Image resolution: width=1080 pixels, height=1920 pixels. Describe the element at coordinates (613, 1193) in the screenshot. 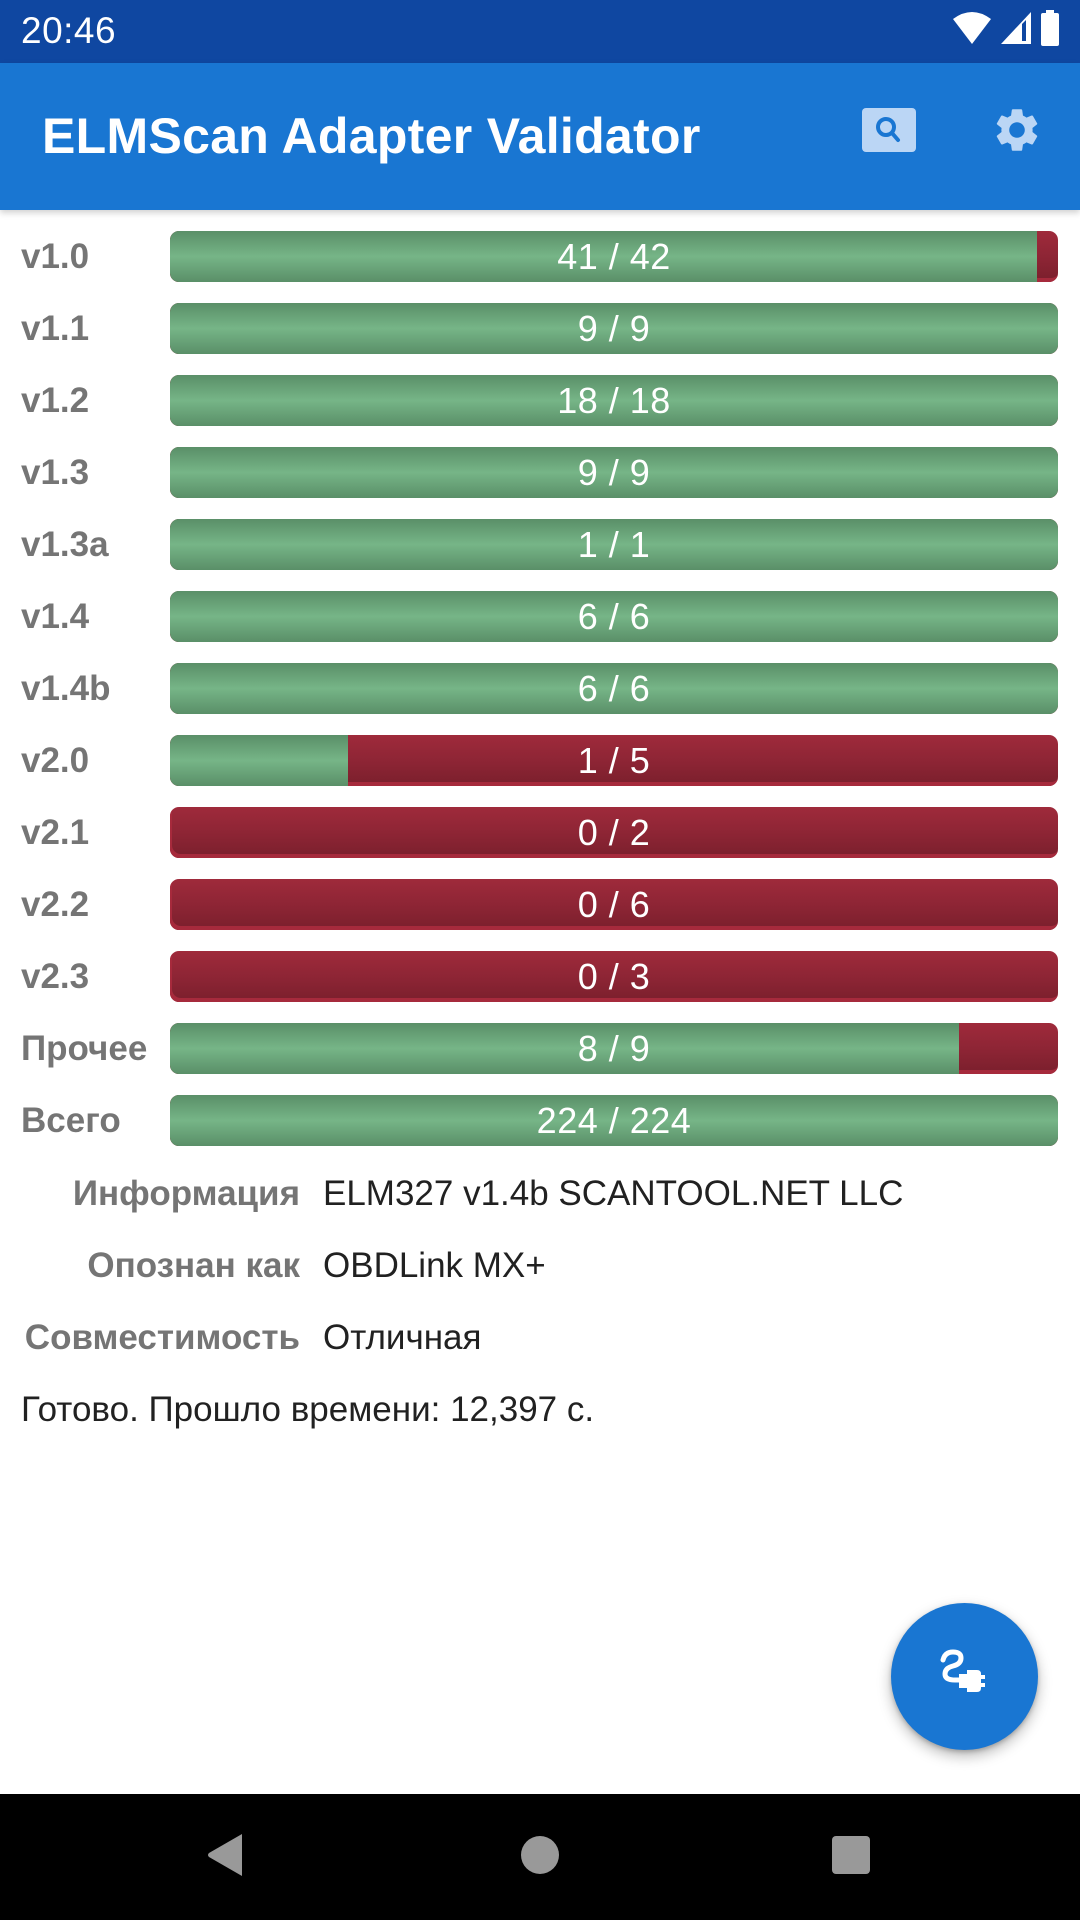

I see `info-value: ELM327 v1.4b SCANTOOL.NET LLC` at that location.